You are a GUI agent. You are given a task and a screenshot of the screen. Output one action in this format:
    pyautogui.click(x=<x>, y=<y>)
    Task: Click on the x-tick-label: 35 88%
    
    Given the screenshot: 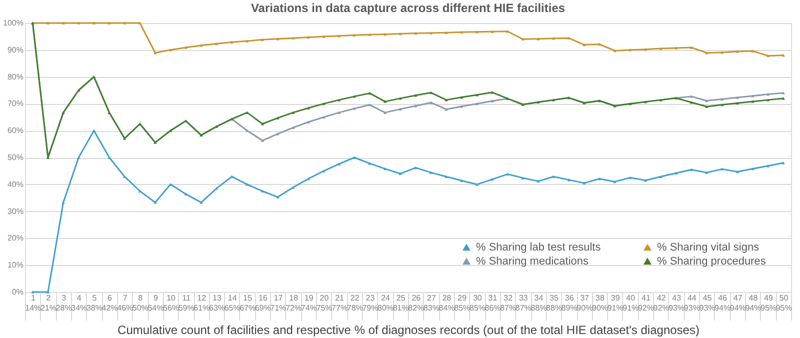 What is the action you would take?
    pyautogui.click(x=554, y=303)
    